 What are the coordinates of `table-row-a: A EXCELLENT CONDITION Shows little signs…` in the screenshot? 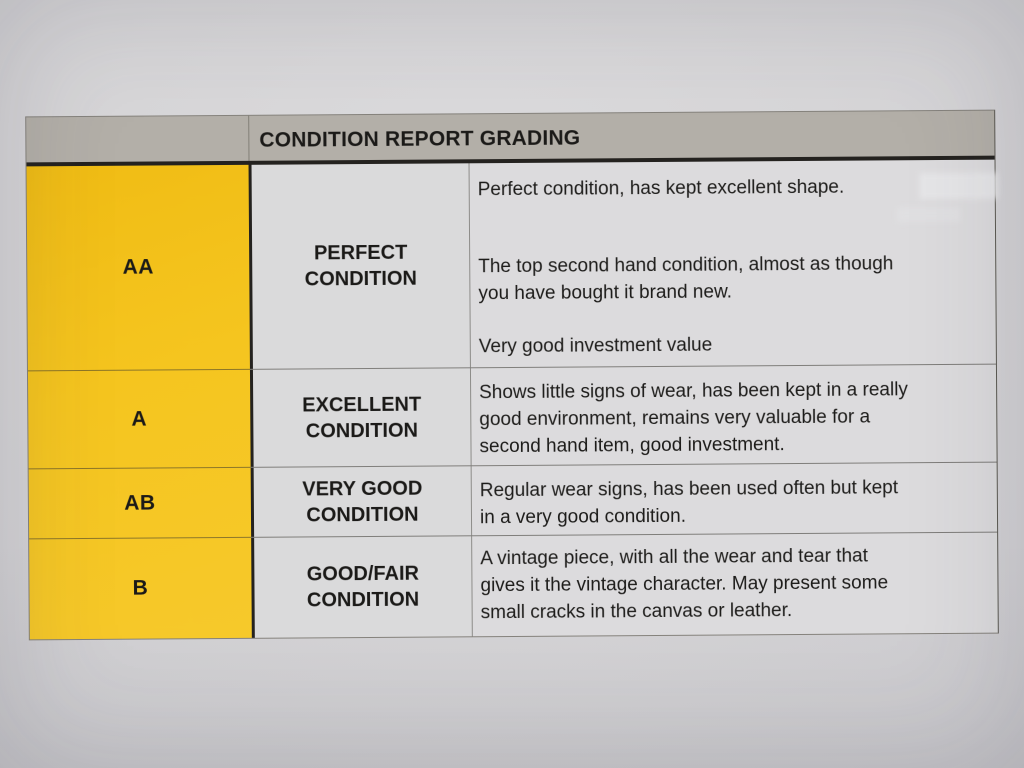 It's located at (512, 416).